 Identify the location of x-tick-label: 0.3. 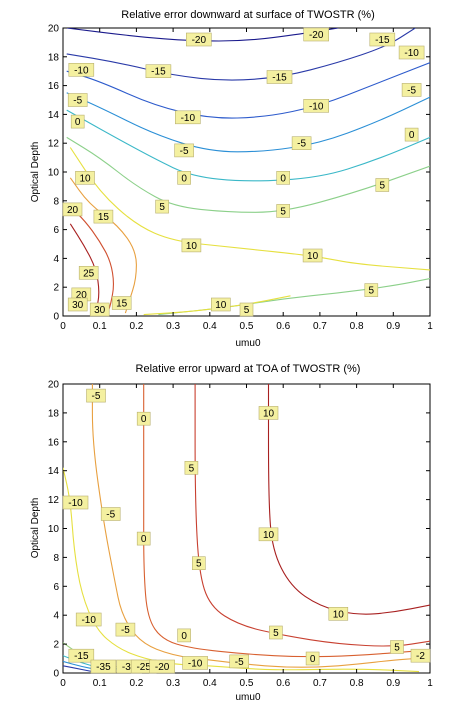
(173, 326).